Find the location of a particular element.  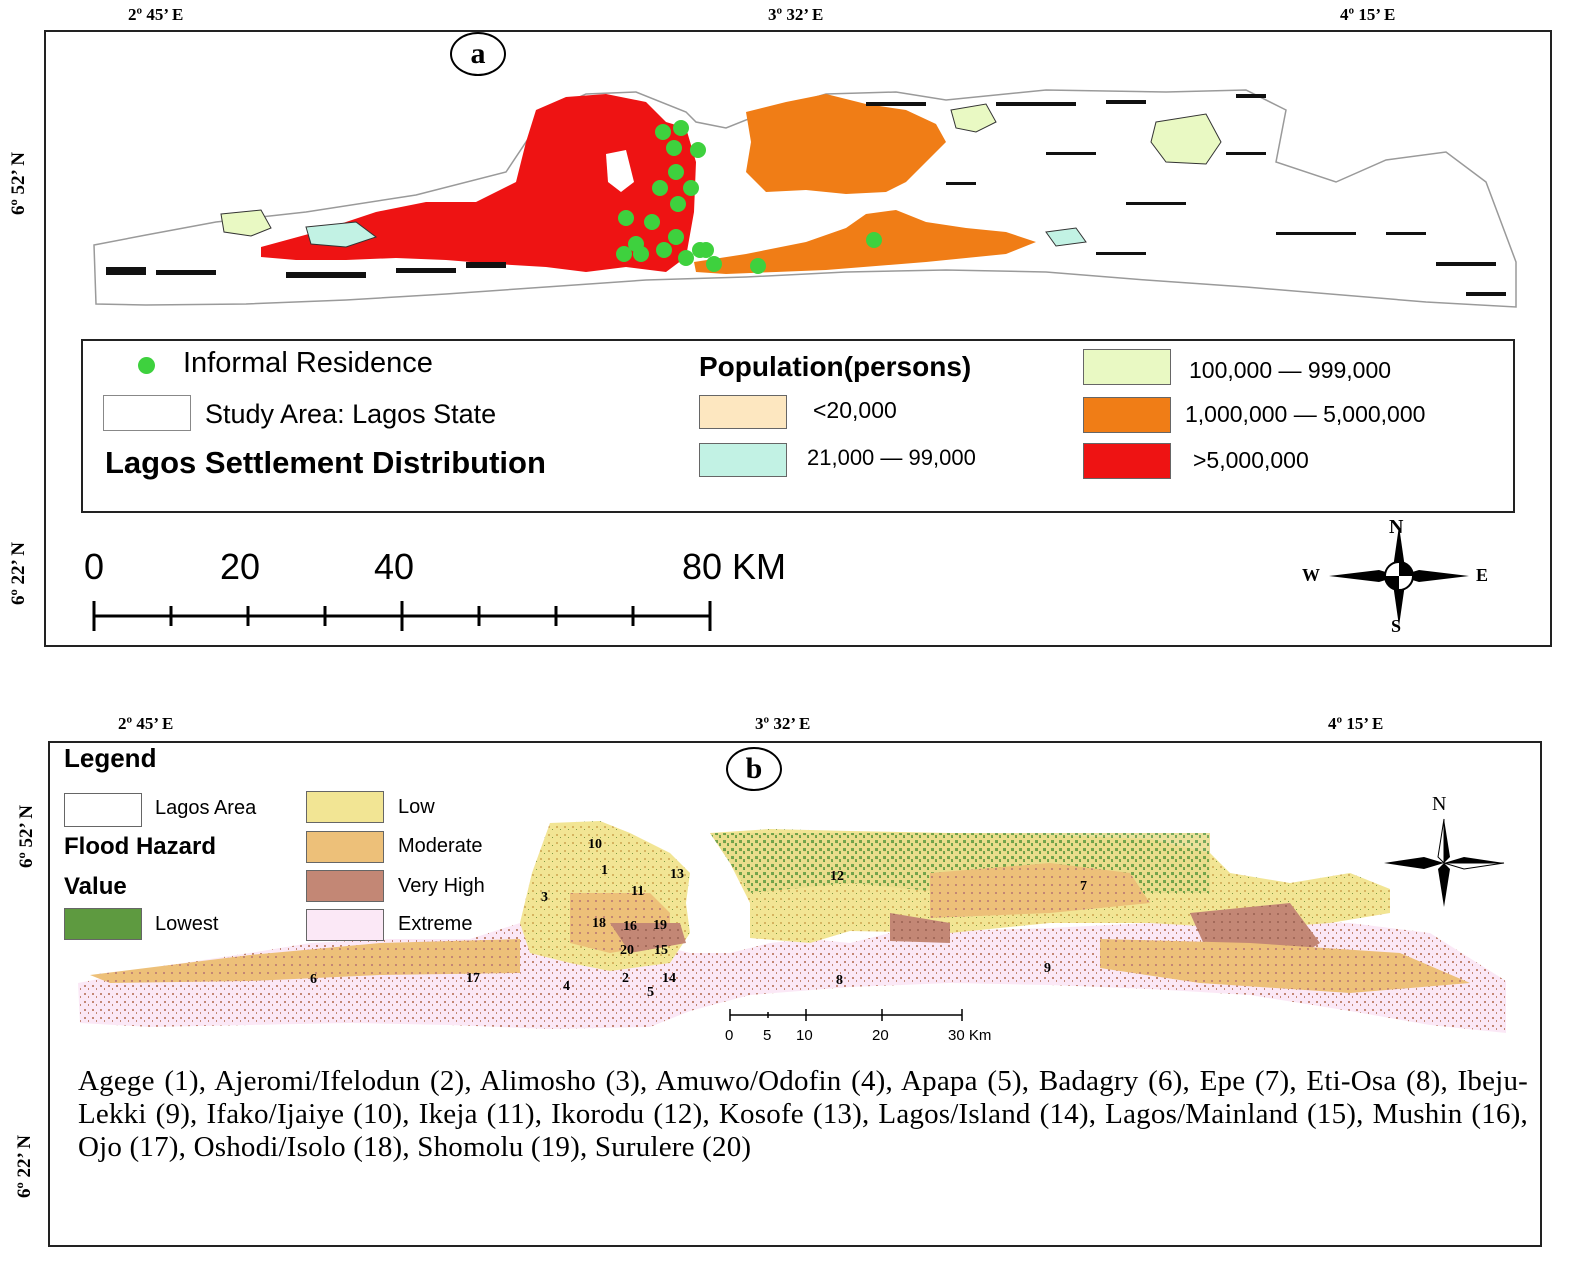

district-number-1: 1 is located at coordinates (604, 870).